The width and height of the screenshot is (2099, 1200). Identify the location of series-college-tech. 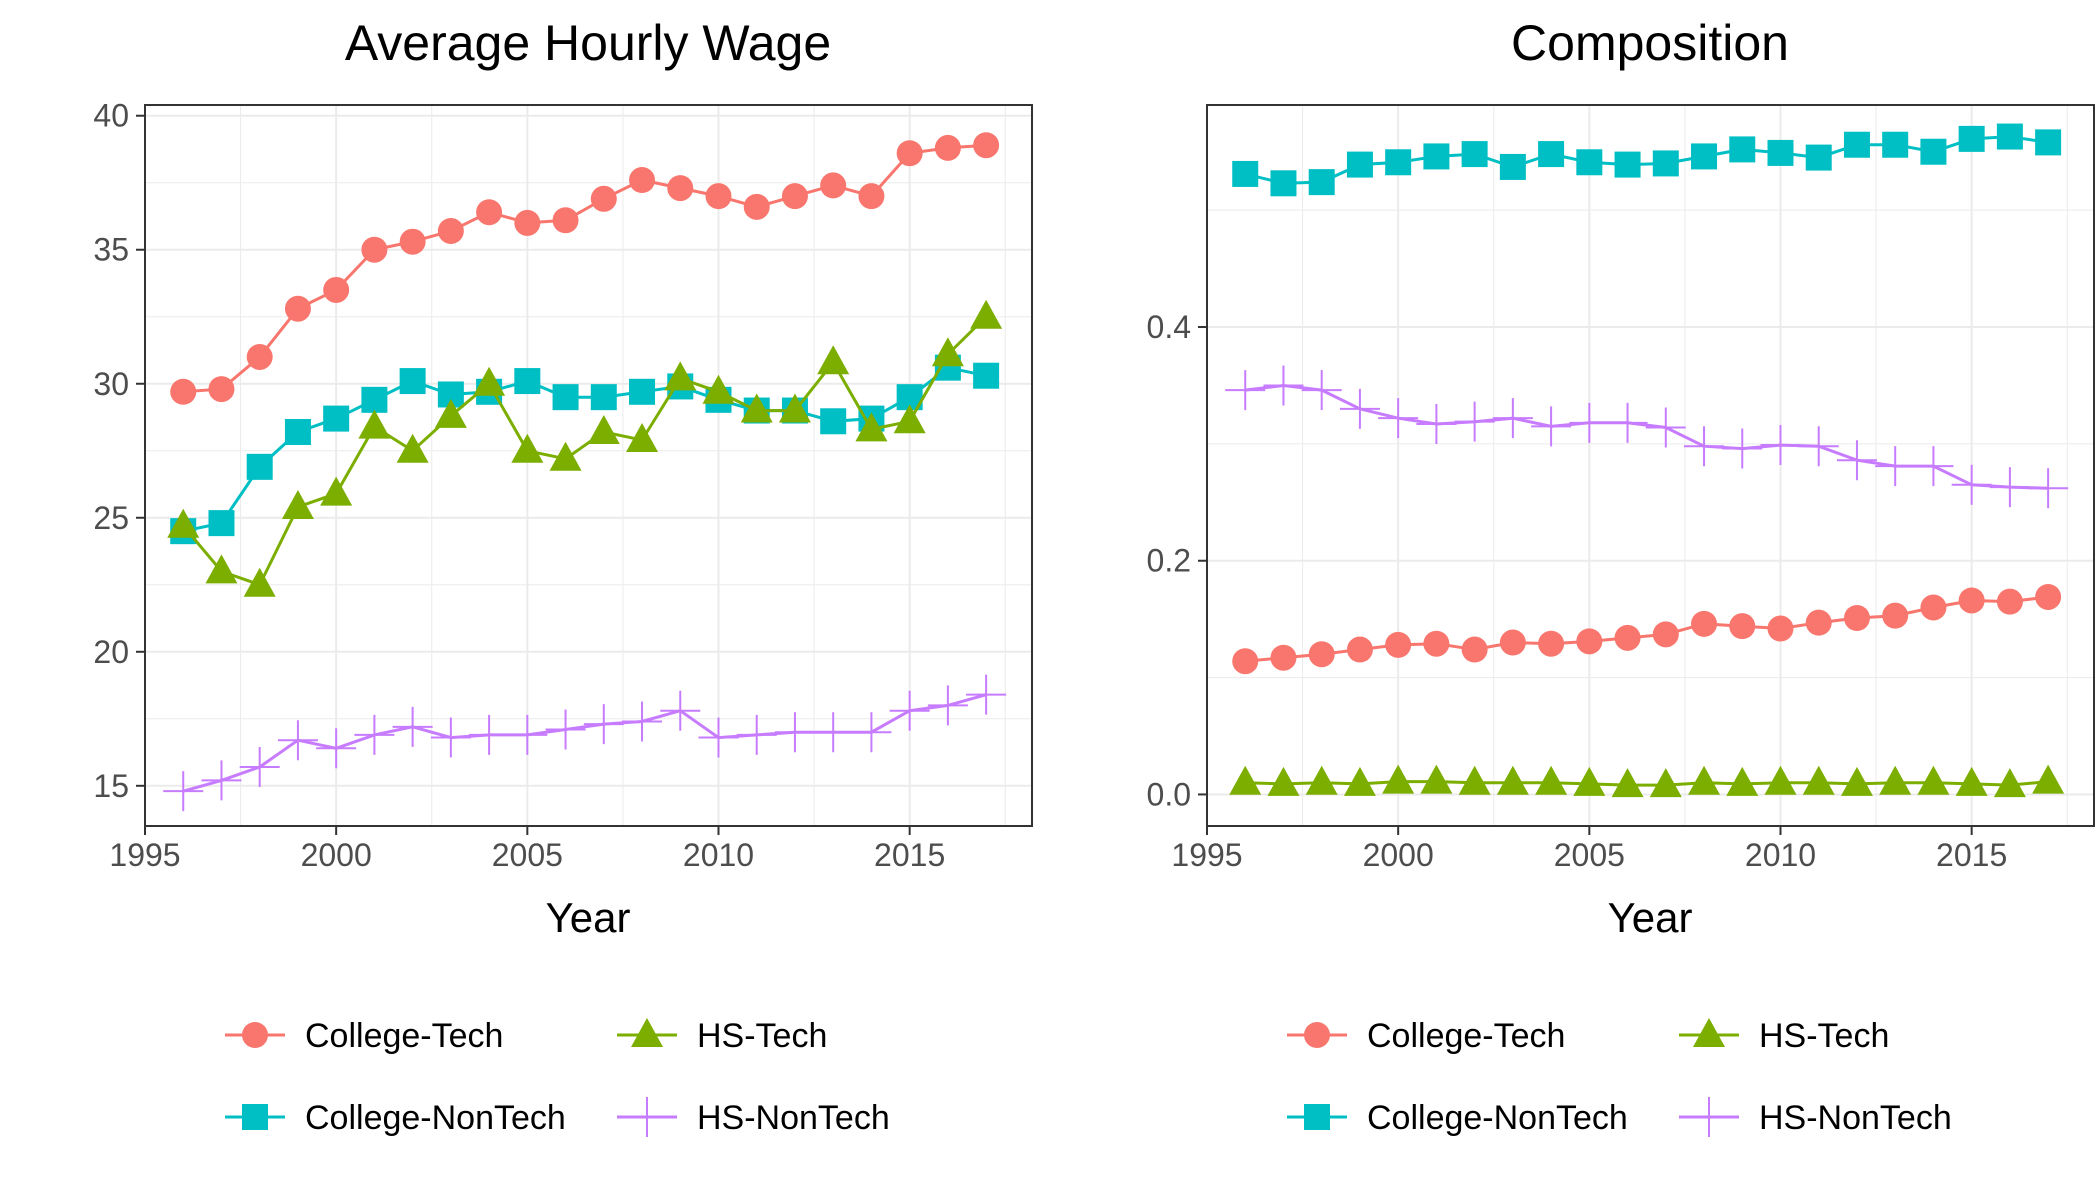
(585, 268).